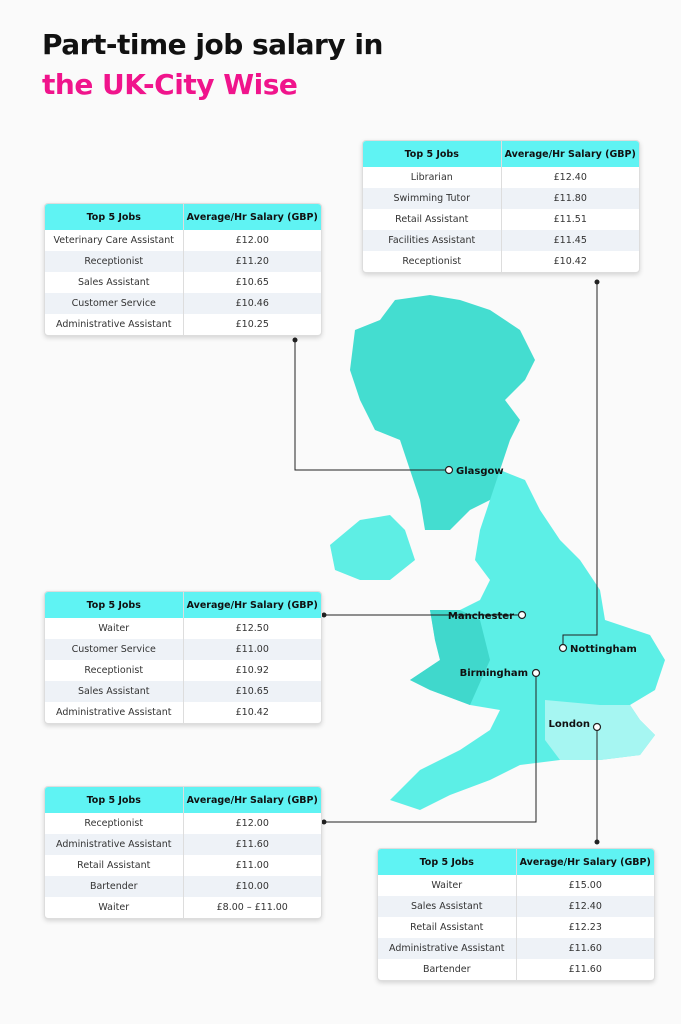  Describe the element at coordinates (252, 261) in the screenshot. I see `salary-cell: £11.20` at that location.